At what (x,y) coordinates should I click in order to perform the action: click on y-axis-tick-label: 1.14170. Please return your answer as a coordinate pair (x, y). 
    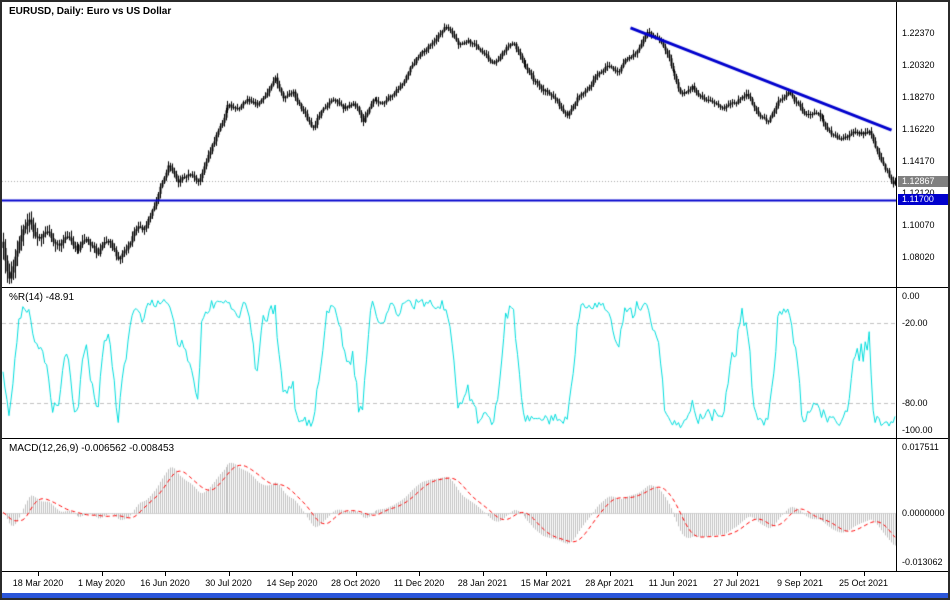
    Looking at the image, I should click on (918, 161).